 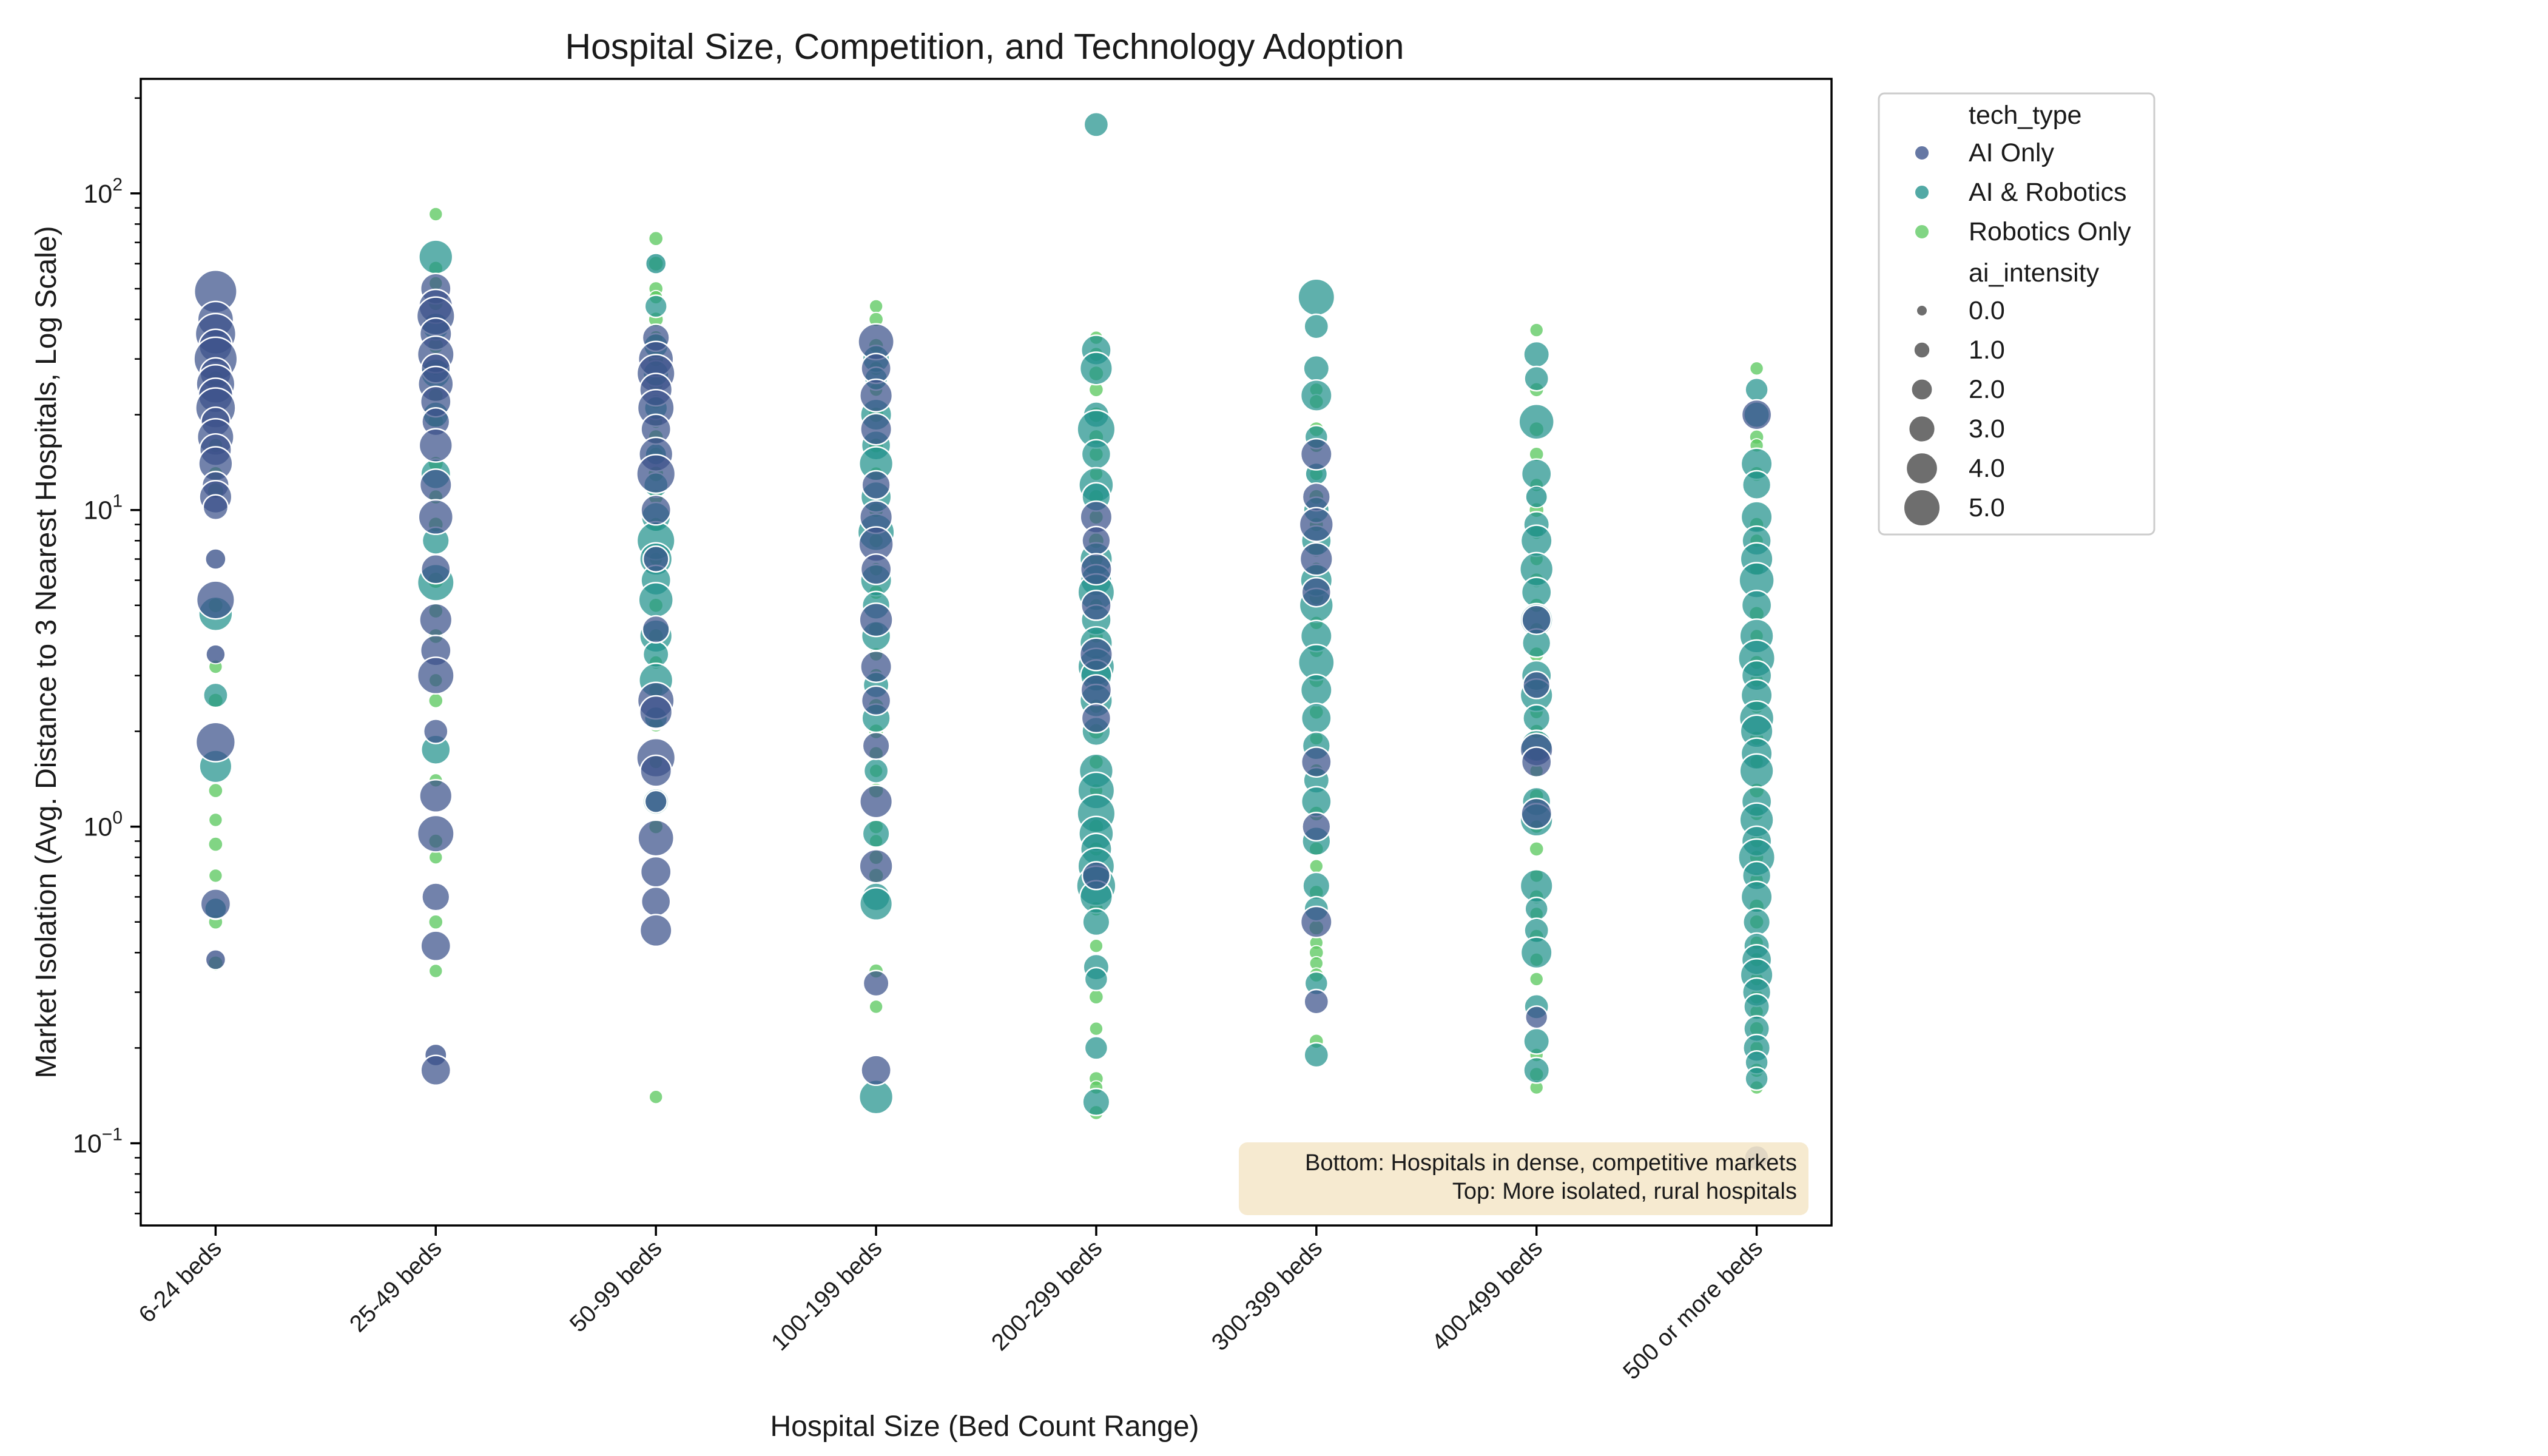 What do you see at coordinates (103, 508) in the screenshot?
I see `y-tick-label-2: 10¹` at bounding box center [103, 508].